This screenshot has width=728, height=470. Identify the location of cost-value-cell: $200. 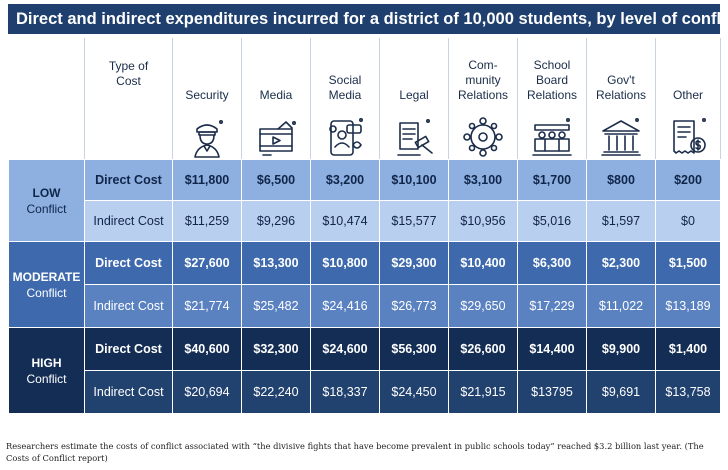
(688, 180).